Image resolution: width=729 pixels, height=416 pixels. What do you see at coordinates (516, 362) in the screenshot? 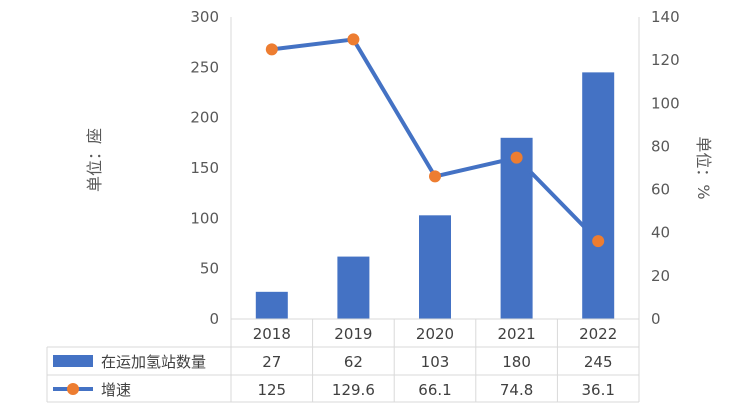
I see `bar-value-cell: 180` at bounding box center [516, 362].